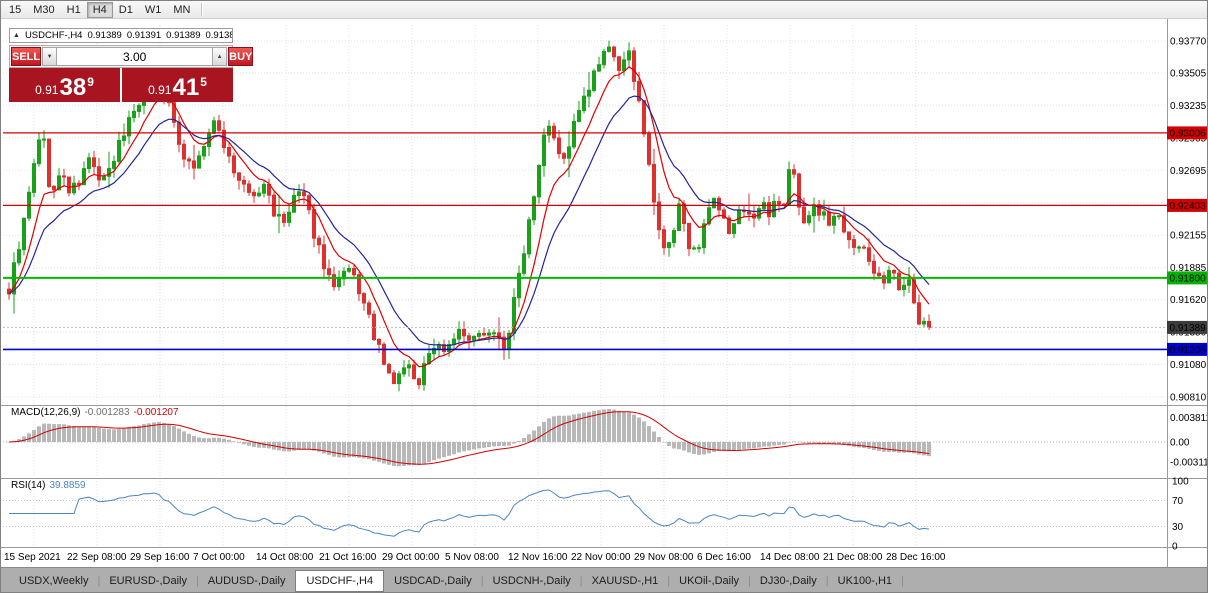  I want to click on chart-tab: AUDUSD-,Daily, so click(246, 581).